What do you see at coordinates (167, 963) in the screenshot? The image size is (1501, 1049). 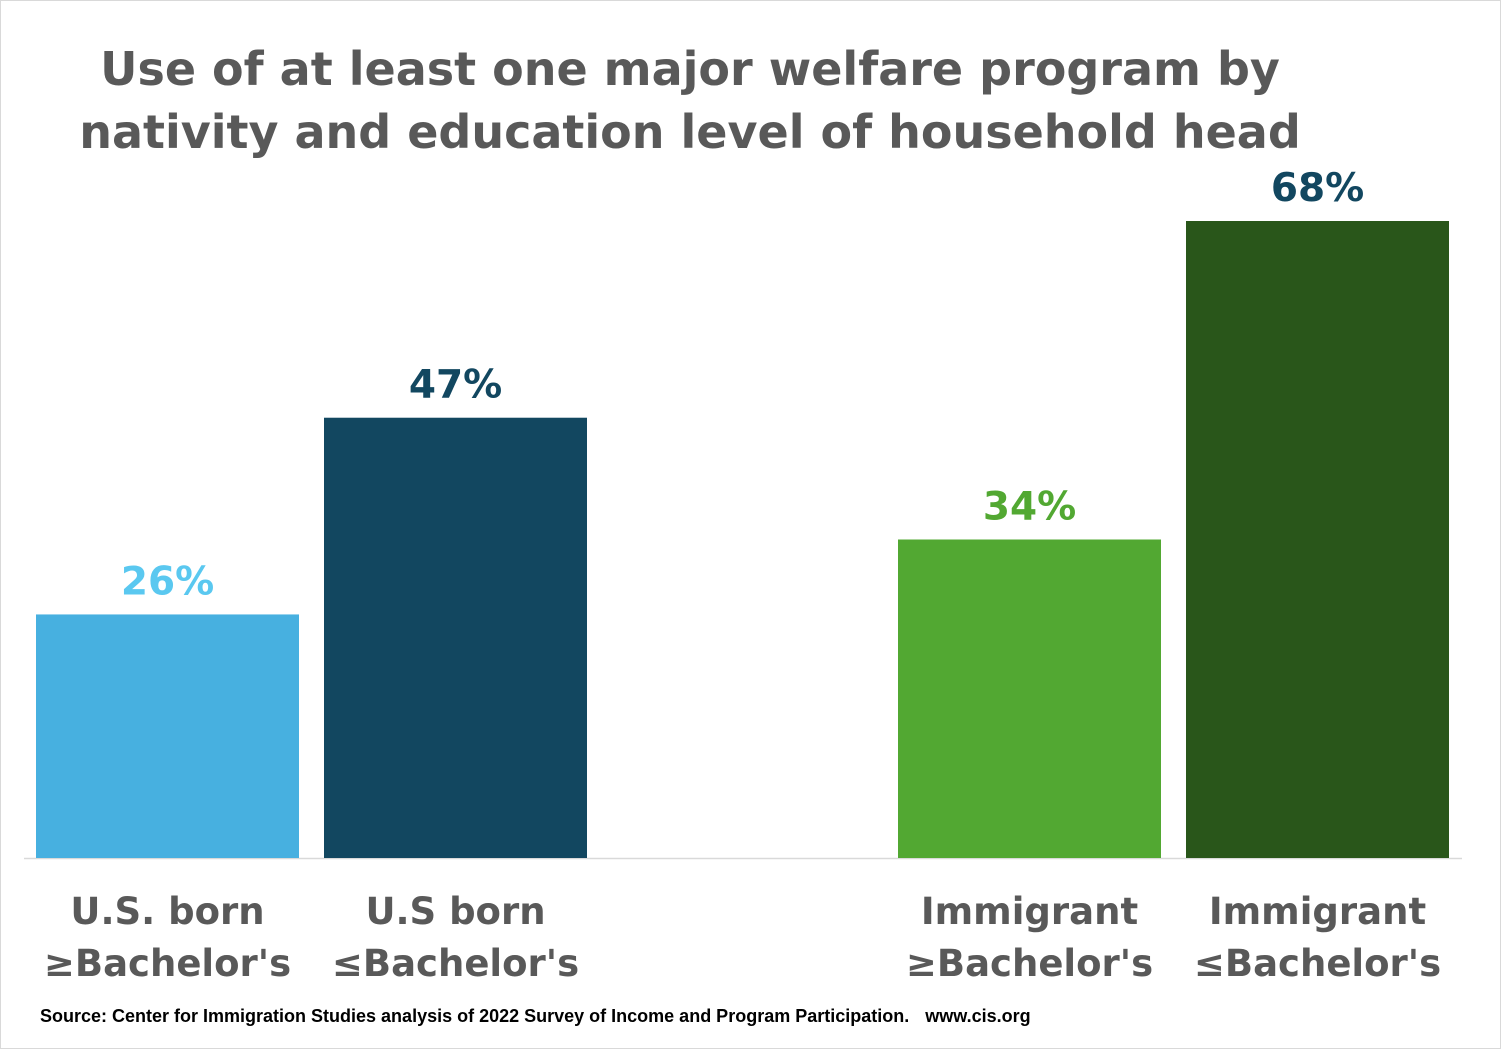 I see `category-label-1-line-2: ≥Bachelor's` at bounding box center [167, 963].